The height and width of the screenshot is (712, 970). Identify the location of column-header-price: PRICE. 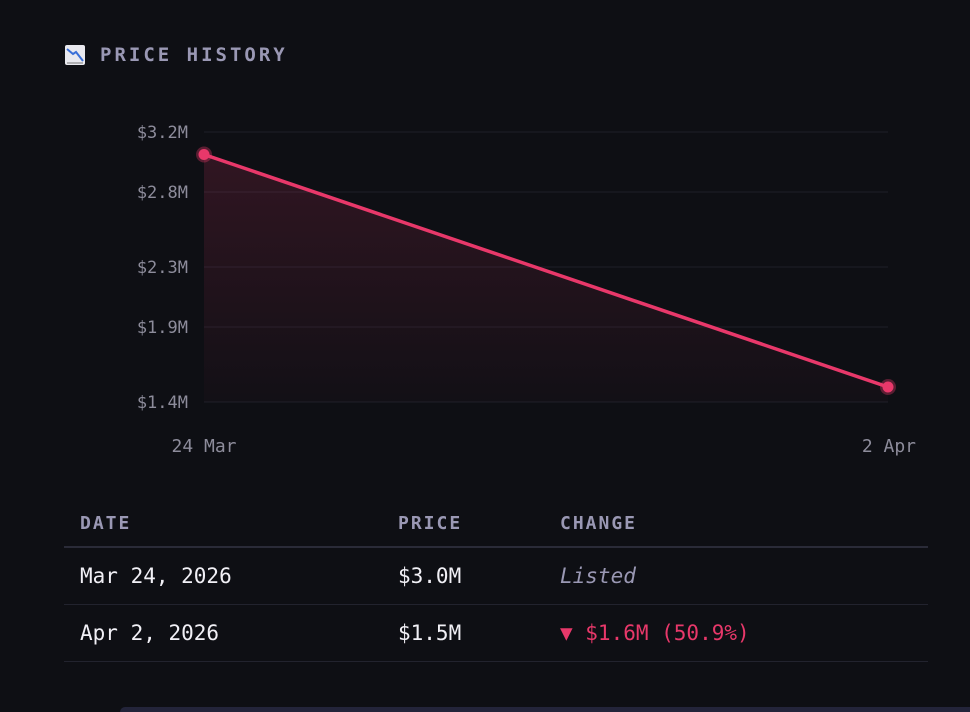
(430, 523).